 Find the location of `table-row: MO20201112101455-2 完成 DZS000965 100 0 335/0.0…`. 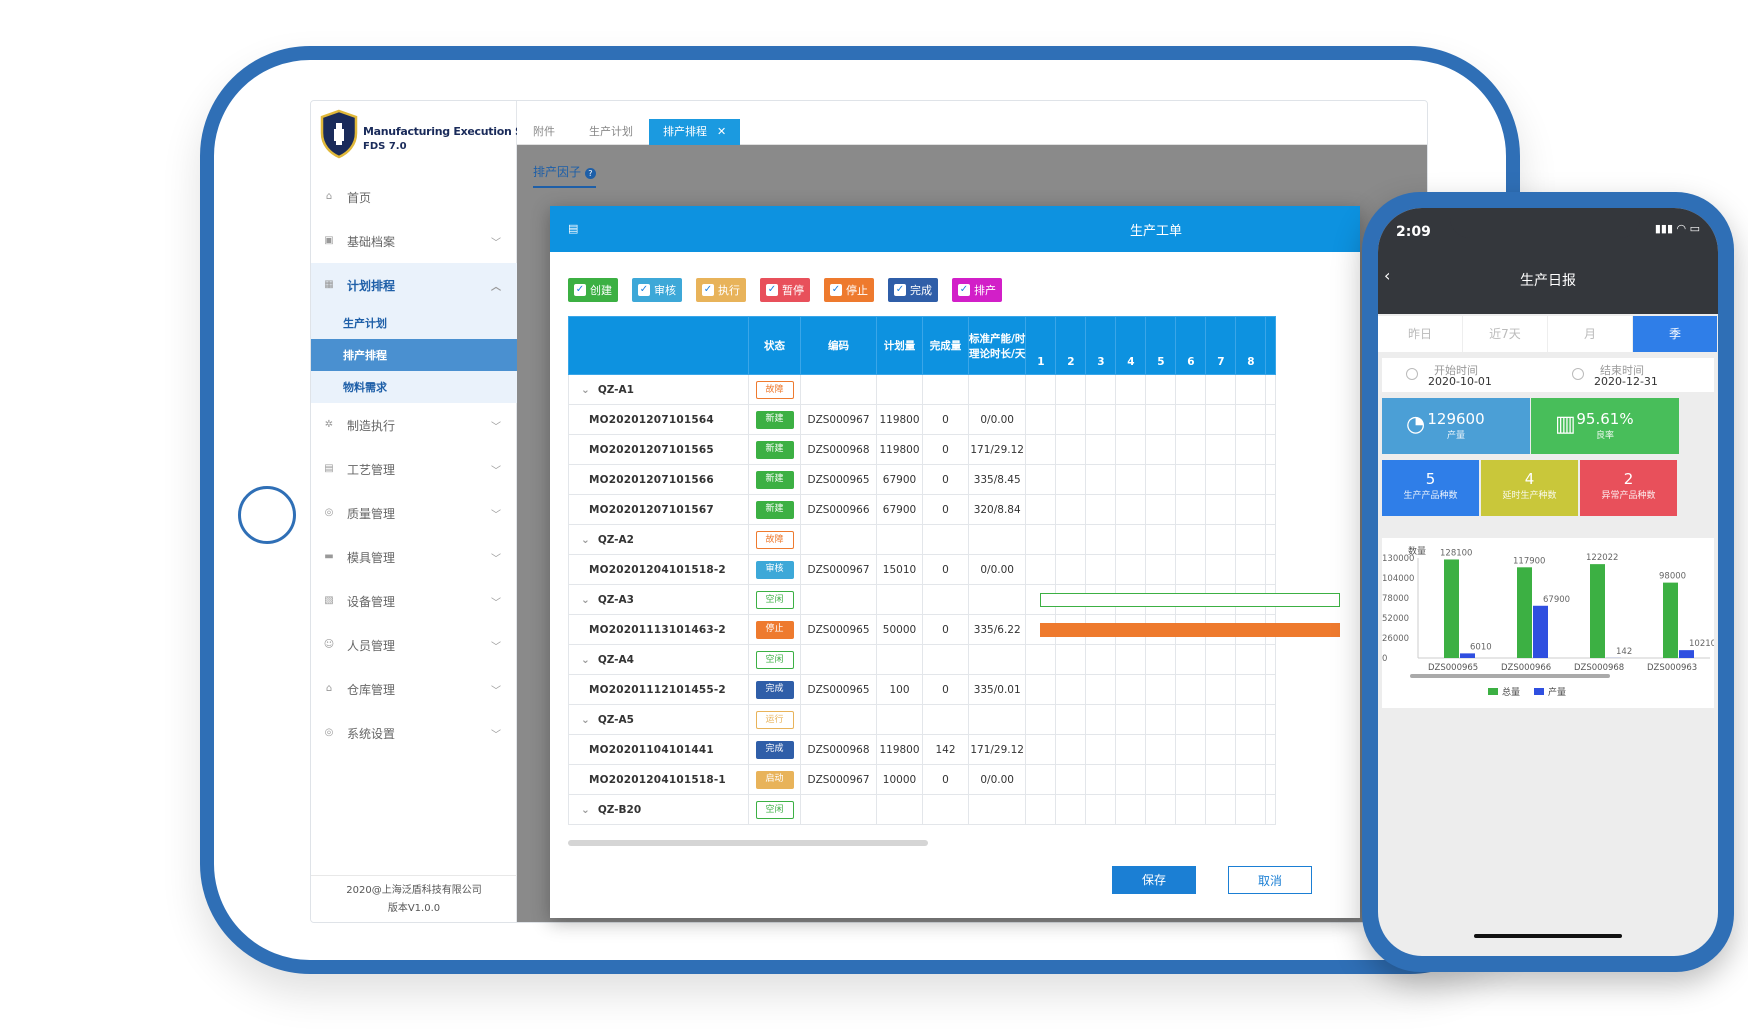

table-row: MO20201112101455-2 完成 DZS000965 100 0 335/0.0… is located at coordinates (922, 689).